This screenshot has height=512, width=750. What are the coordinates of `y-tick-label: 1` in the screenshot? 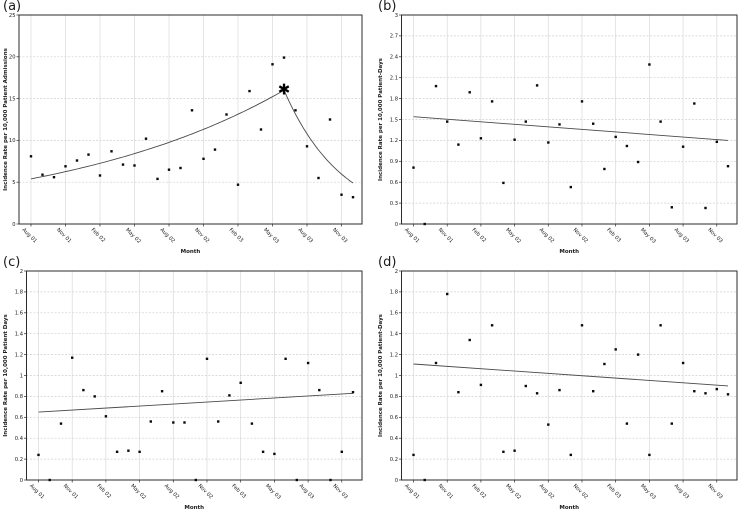 It's located at (396, 376).